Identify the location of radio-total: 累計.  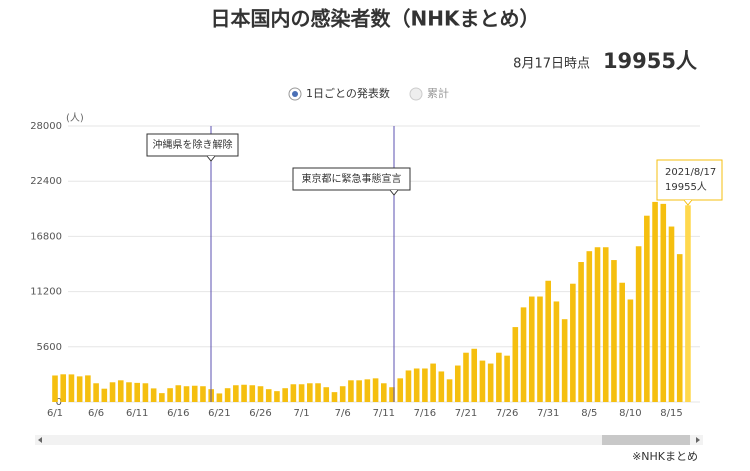
(429, 93).